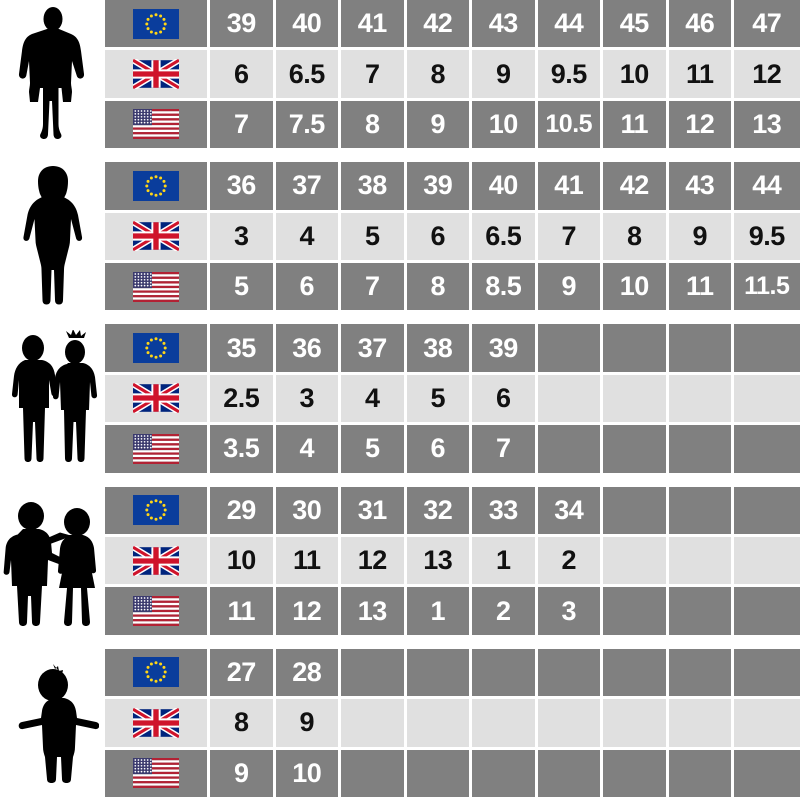  I want to click on size-cell: 41, so click(570, 187).